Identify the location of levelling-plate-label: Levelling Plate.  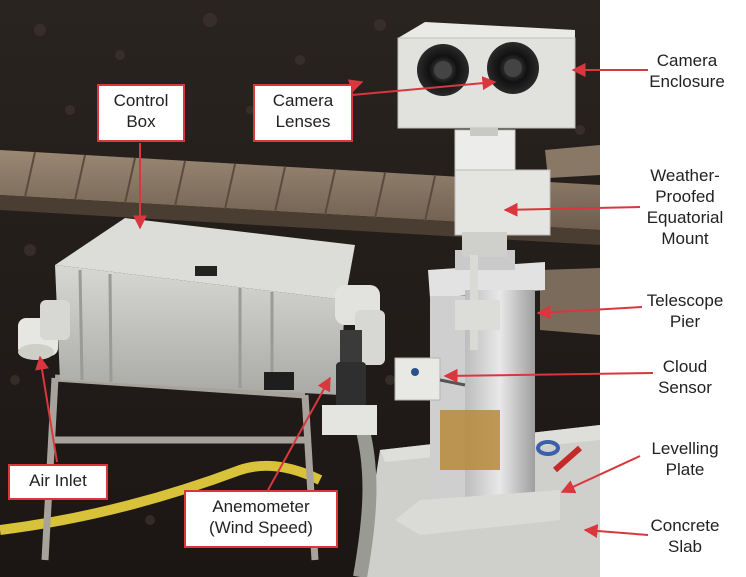
(685, 459).